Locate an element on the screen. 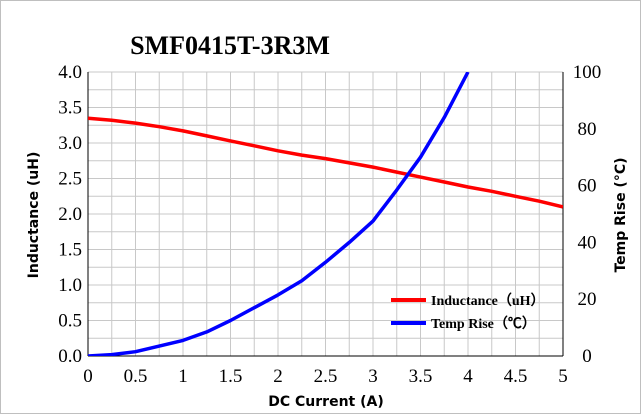 This screenshot has width=641, height=414. y2-tick-label: 60 is located at coordinates (587, 186).